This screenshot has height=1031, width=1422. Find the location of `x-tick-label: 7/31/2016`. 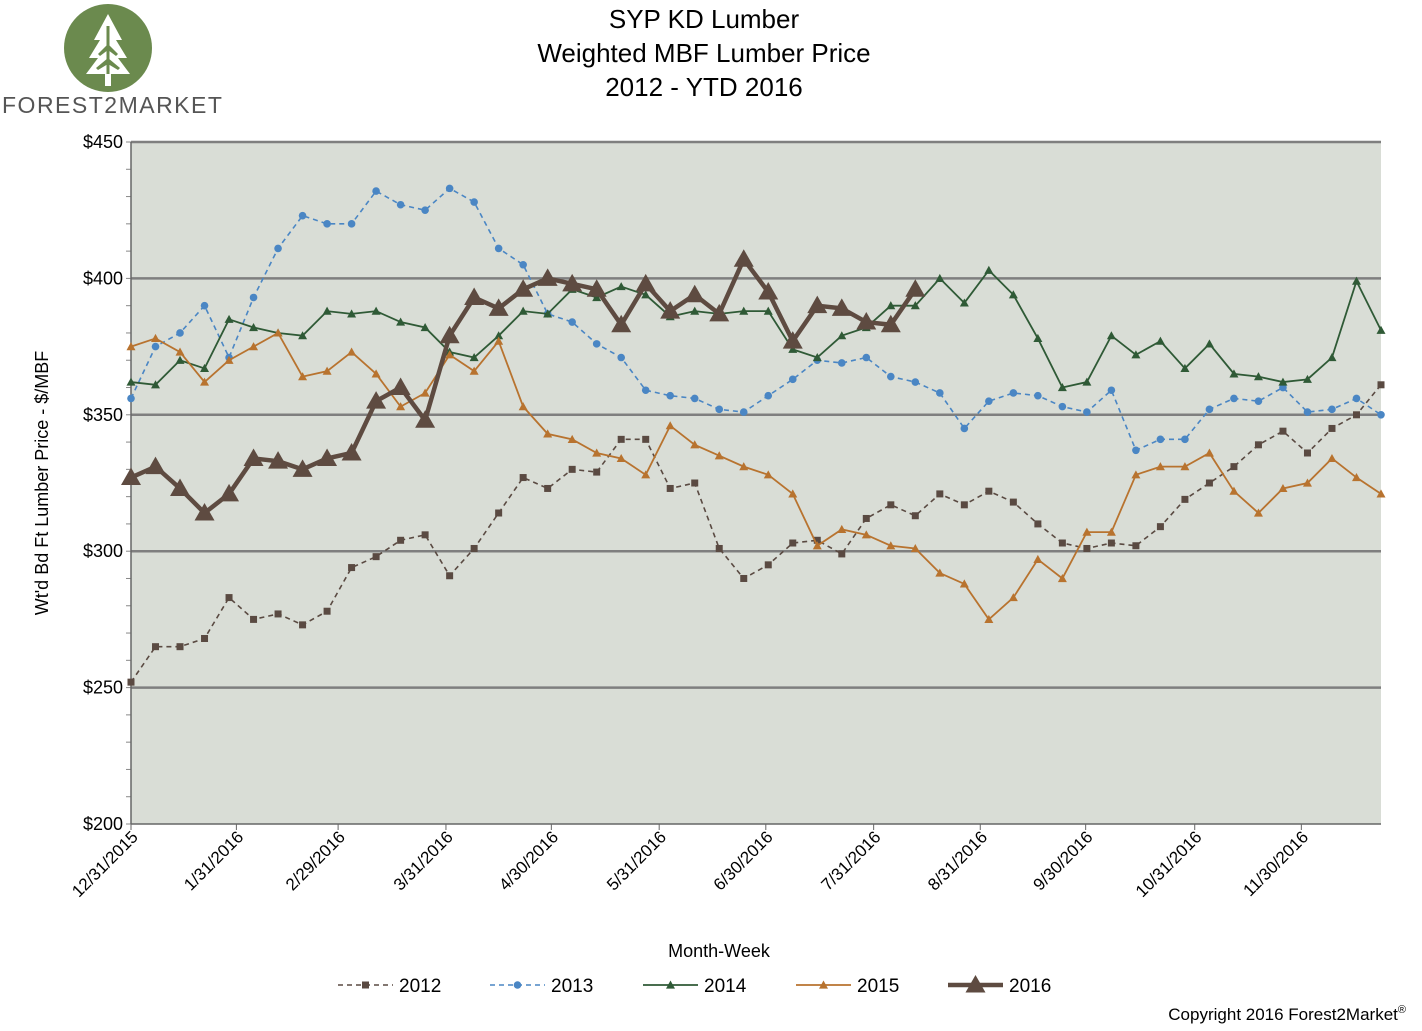

x-tick-label: 7/31/2016 is located at coordinates (851, 860).